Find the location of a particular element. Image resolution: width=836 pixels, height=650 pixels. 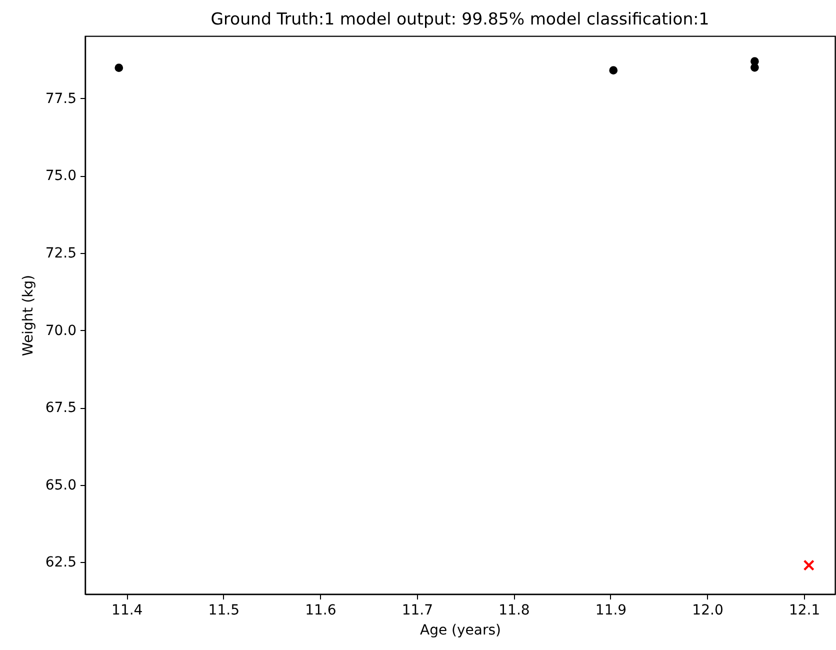

x-axis-title: Age (years) is located at coordinates (460, 630).